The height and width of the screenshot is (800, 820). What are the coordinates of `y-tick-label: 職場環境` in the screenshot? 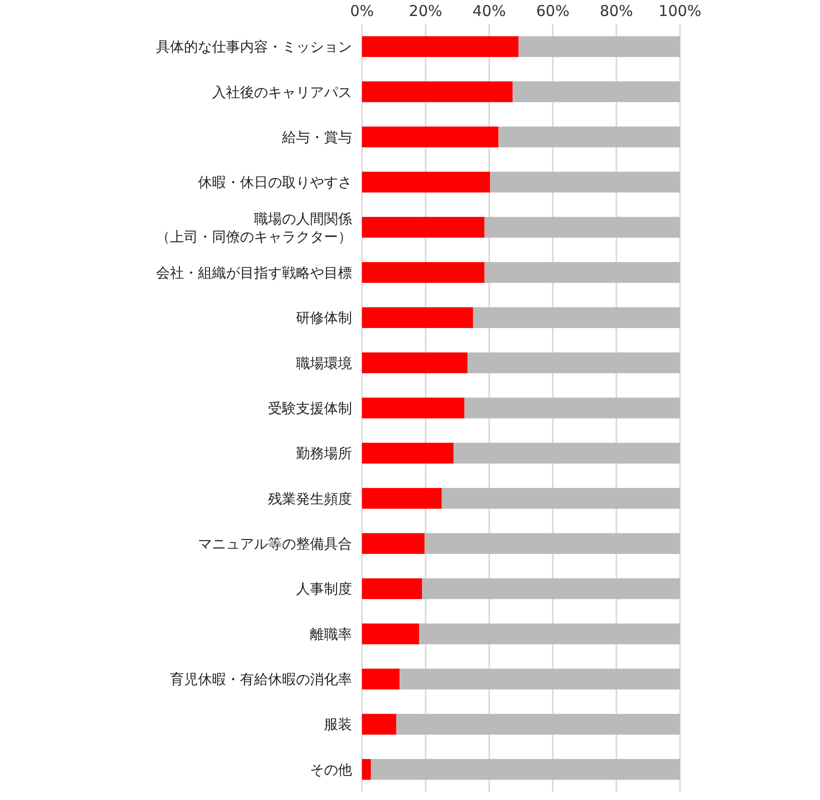 It's located at (324, 364).